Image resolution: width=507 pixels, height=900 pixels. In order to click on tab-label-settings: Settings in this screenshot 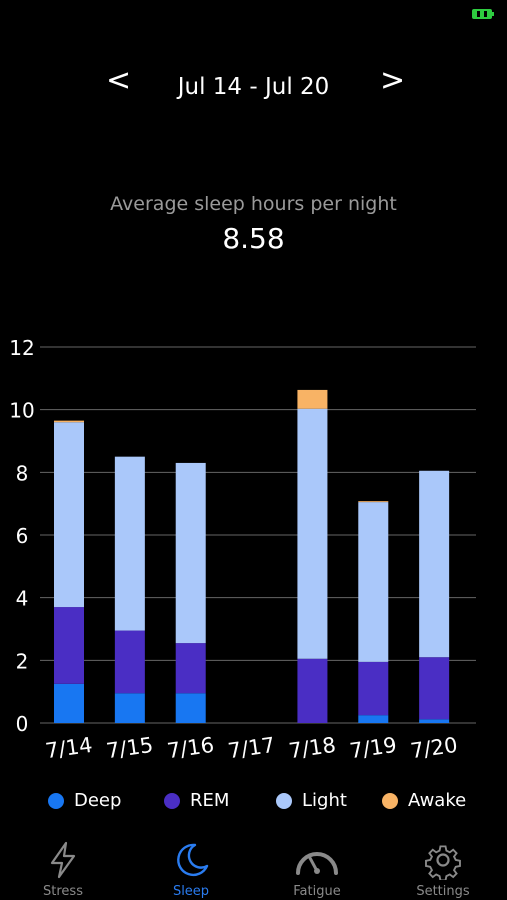, I will do `click(443, 891)`.